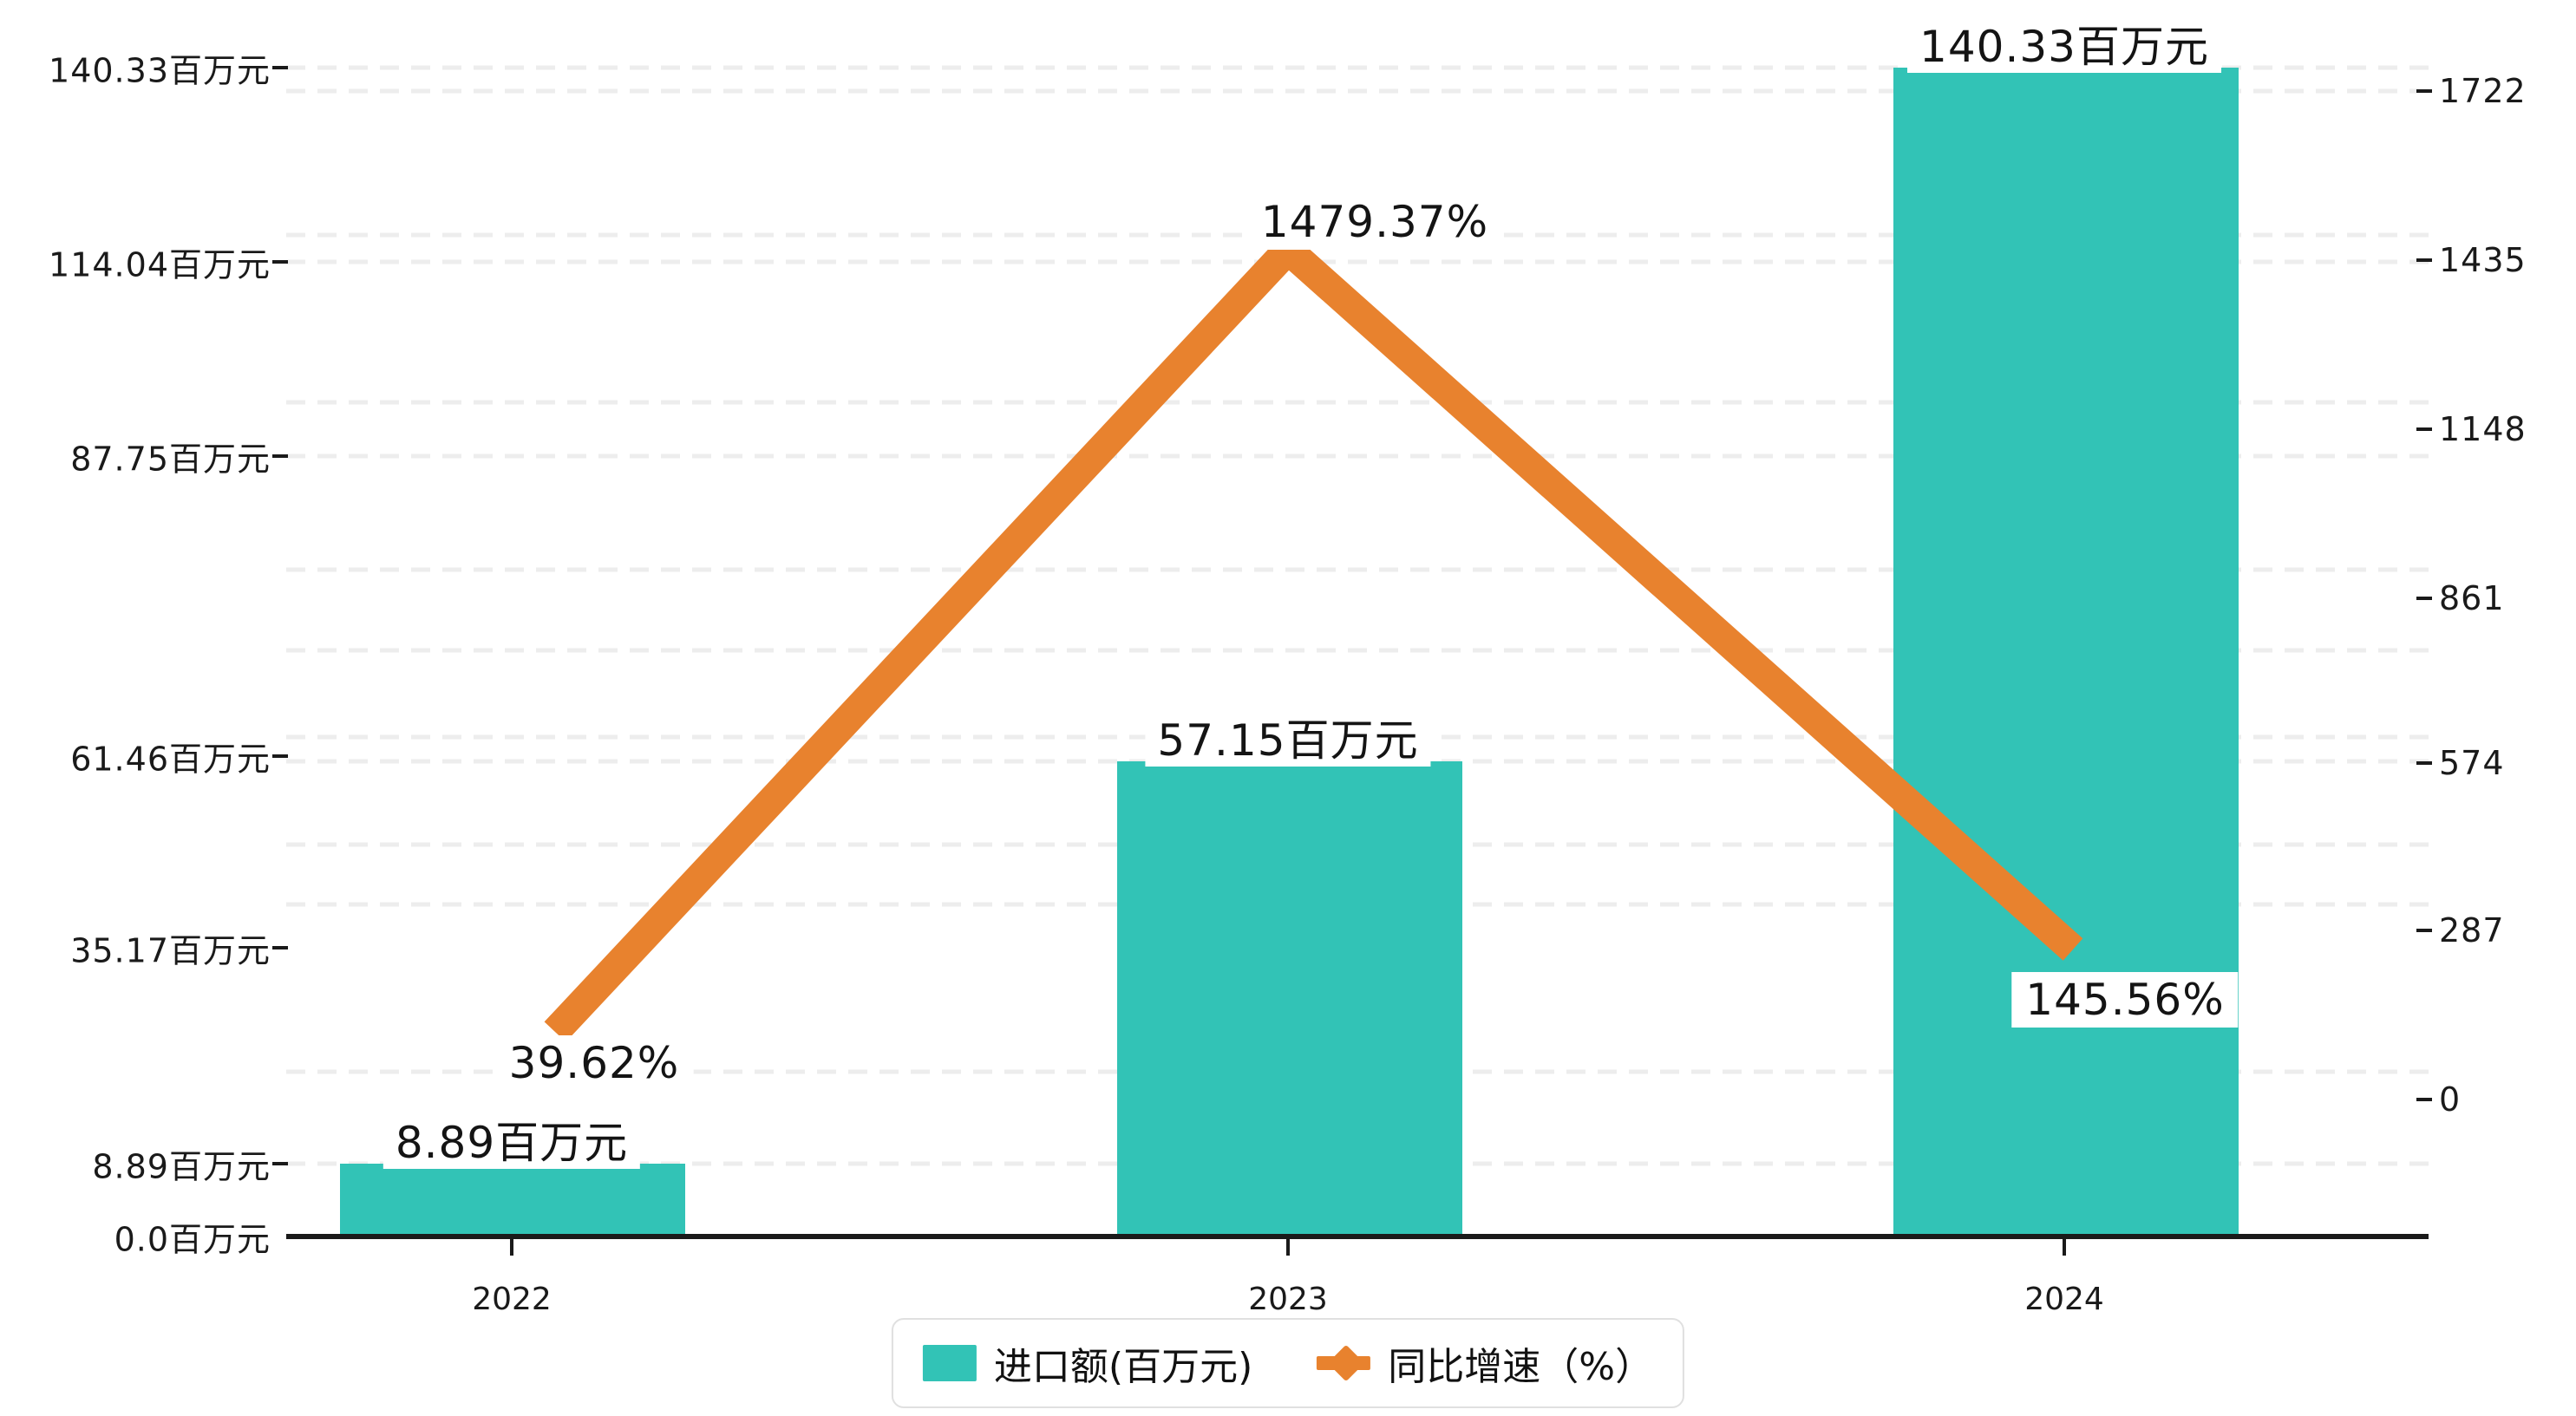 This screenshot has height=1416, width=2576. Describe the element at coordinates (1123, 1367) in the screenshot. I see `legend-label-import-amount: 进口额(百万元)` at that location.